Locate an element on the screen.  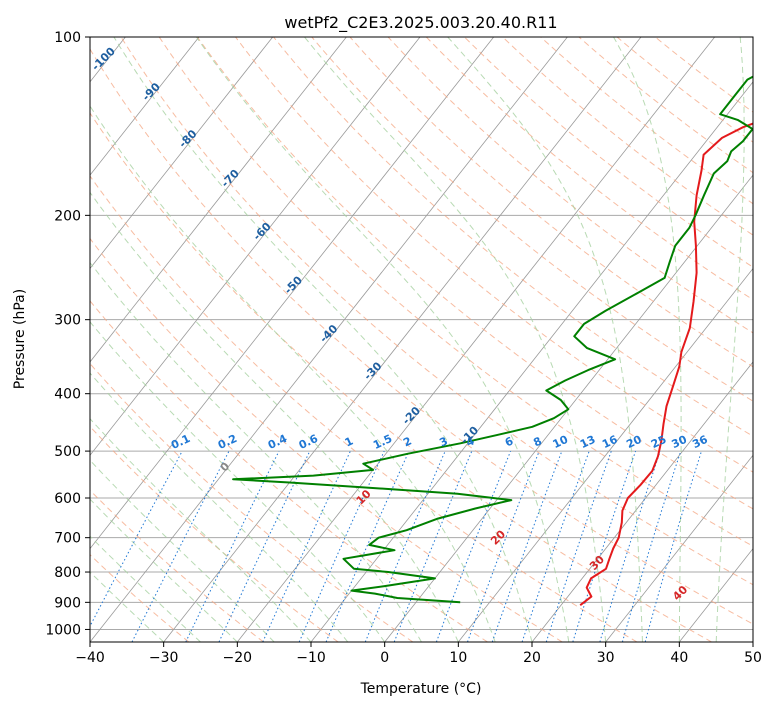
isotherm-label: -90 is located at coordinates (151, 91).